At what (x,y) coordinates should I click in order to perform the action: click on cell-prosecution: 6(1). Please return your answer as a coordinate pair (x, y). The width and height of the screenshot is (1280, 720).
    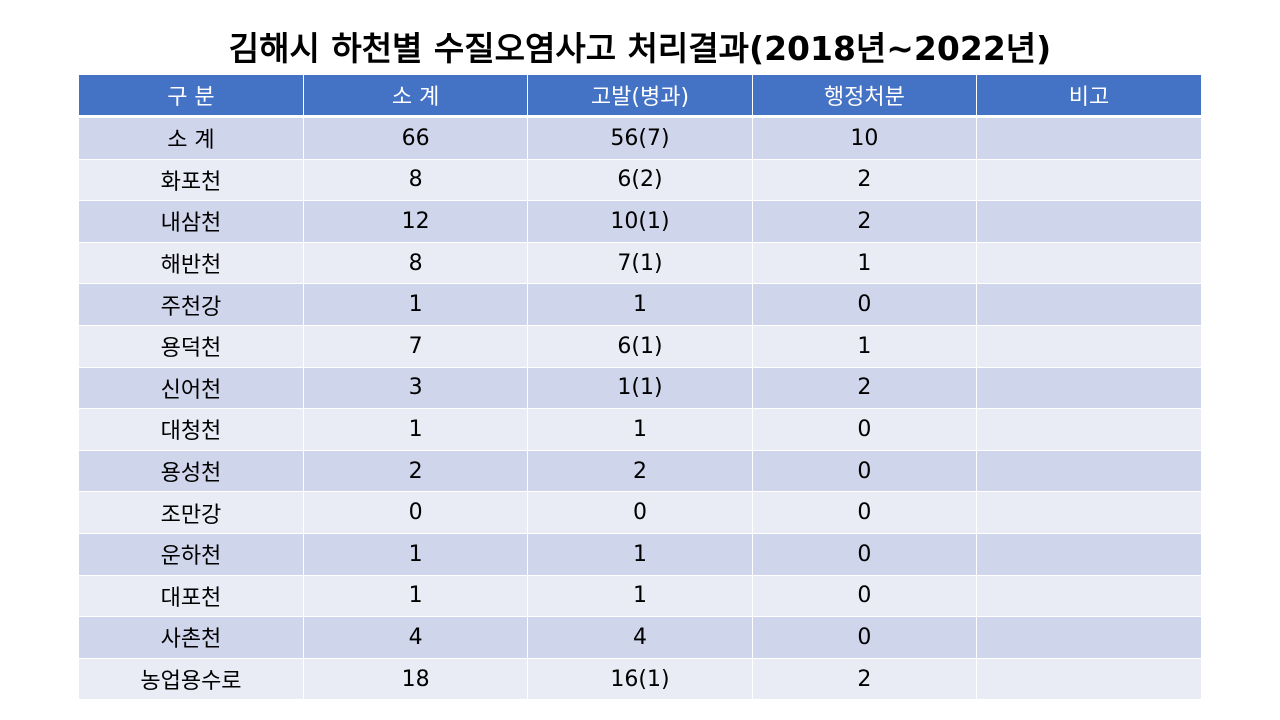
    Looking at the image, I should click on (640, 346).